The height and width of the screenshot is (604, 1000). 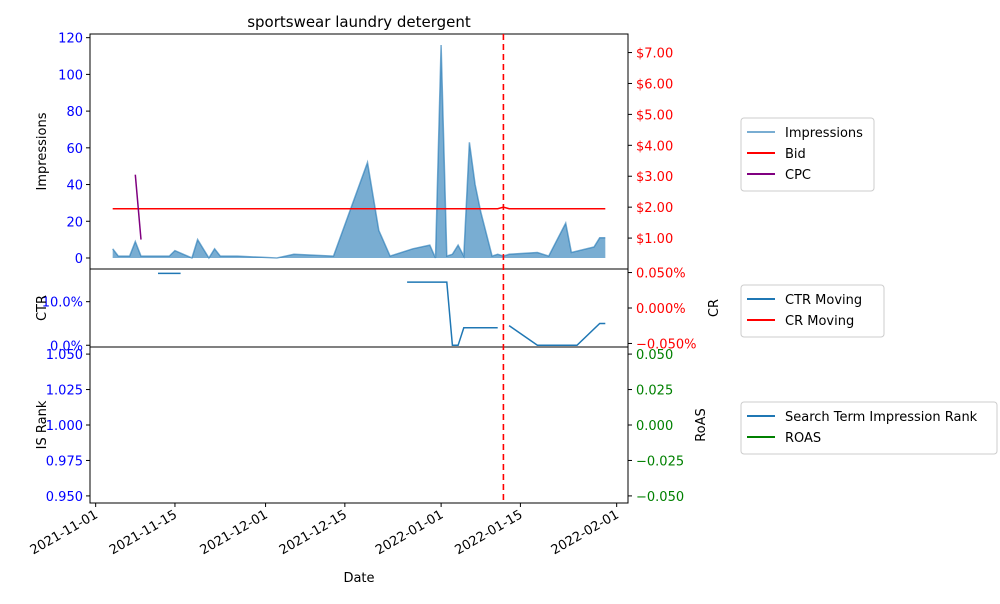 What do you see at coordinates (74, 186) in the screenshot?
I see `y-tick-label-left: 40` at bounding box center [74, 186].